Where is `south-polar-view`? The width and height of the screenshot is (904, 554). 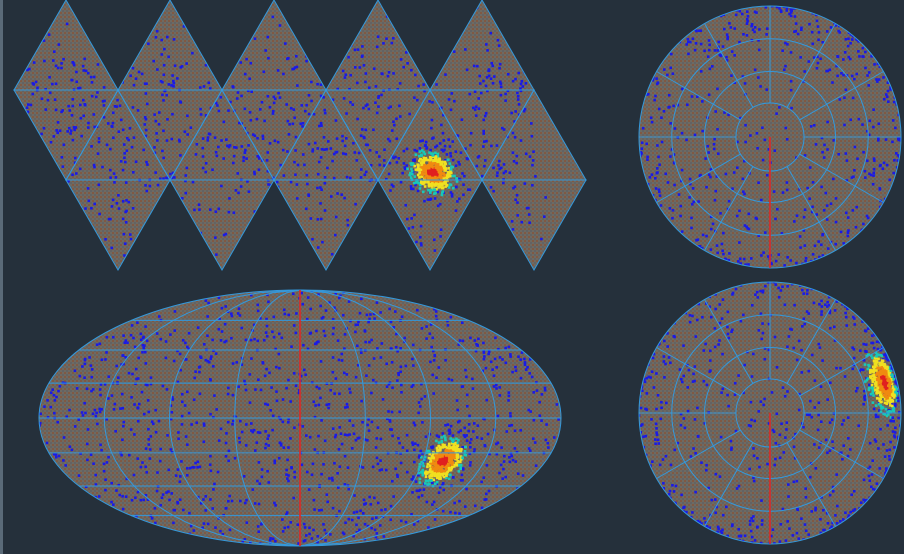 south-polar-view is located at coordinates (770, 413).